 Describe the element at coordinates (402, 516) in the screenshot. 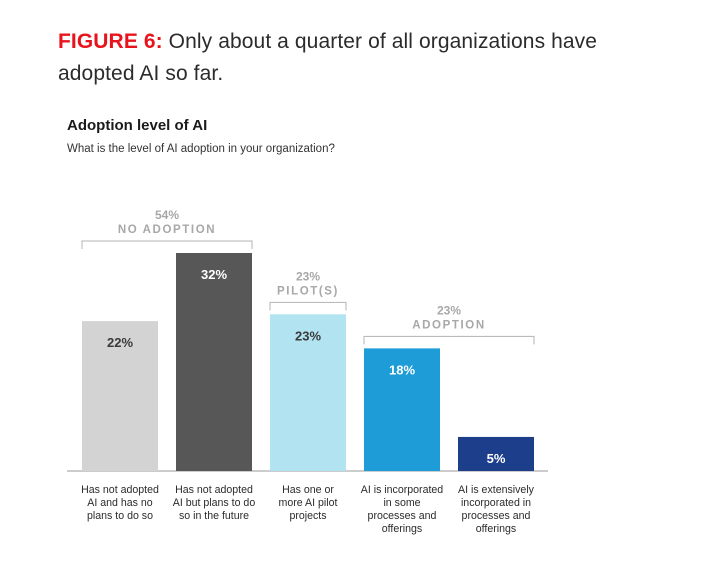

I see `category-label-4-line-3: processes and` at that location.